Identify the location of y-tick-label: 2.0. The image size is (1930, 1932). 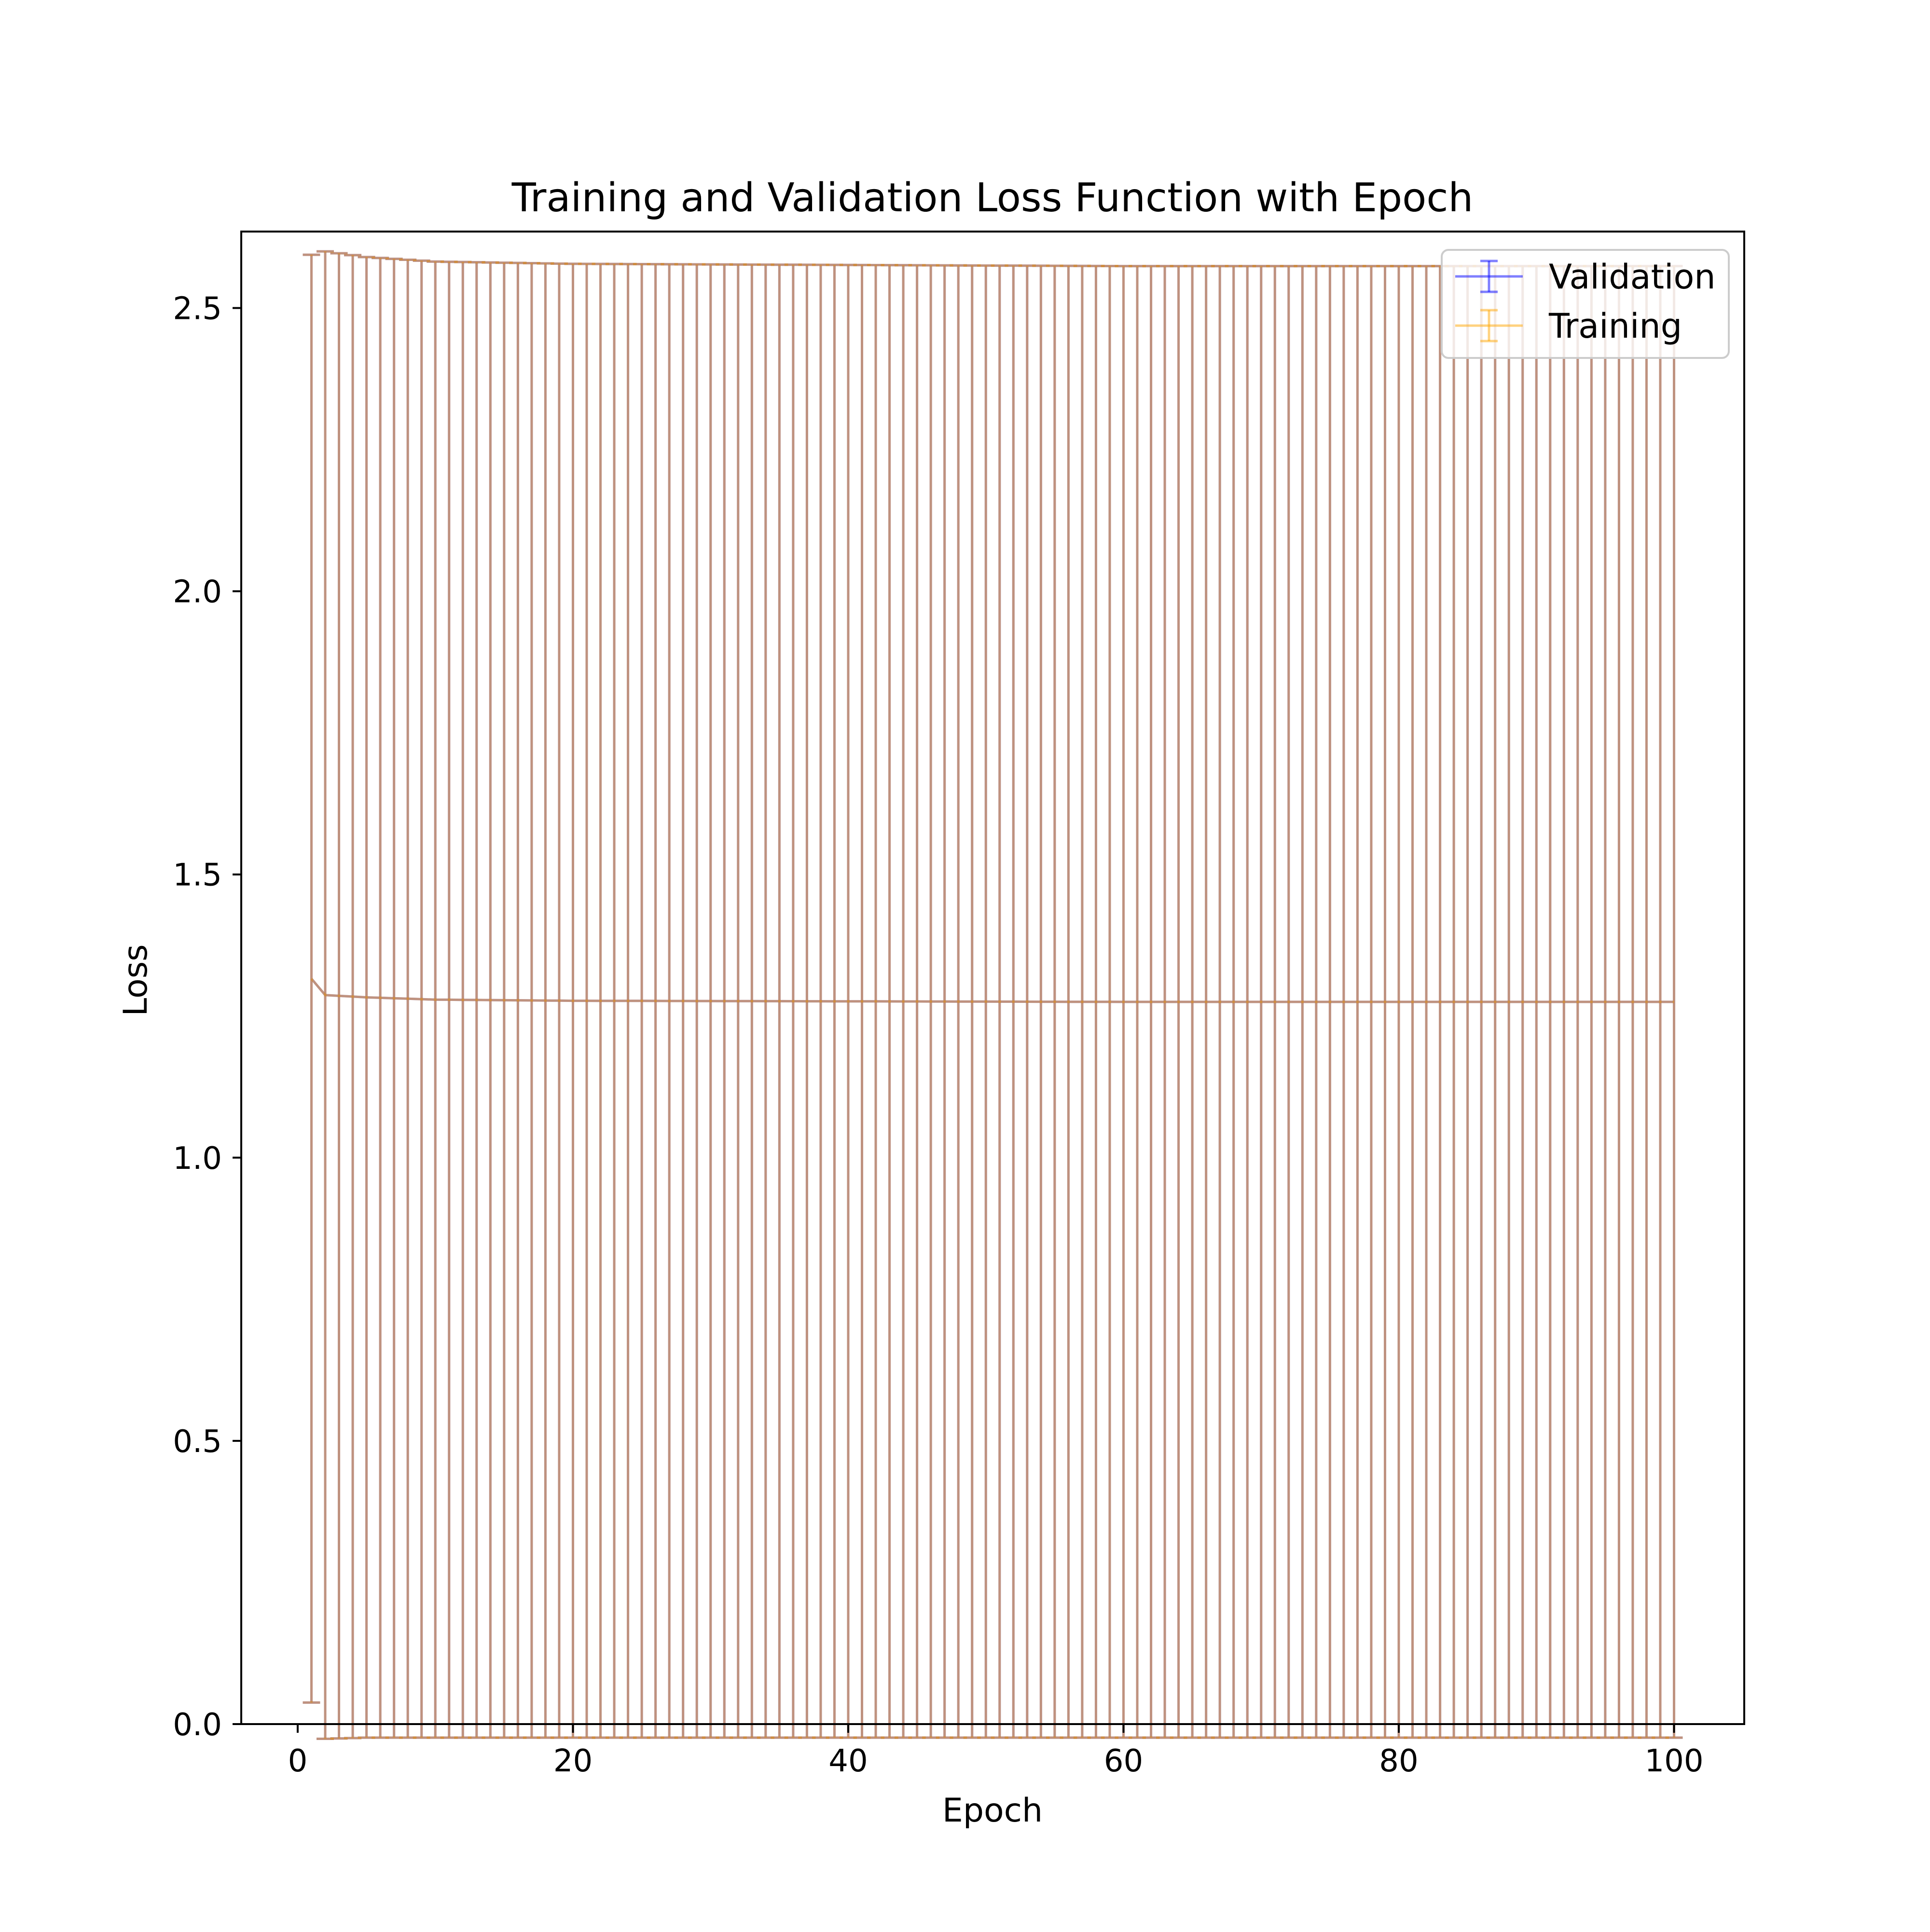
(197, 592).